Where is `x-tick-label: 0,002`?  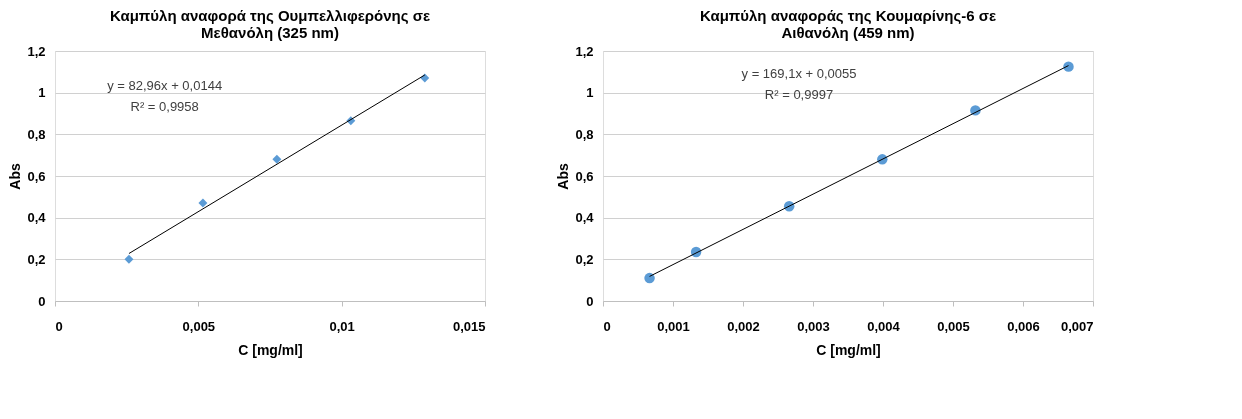 x-tick-label: 0,002 is located at coordinates (743, 326).